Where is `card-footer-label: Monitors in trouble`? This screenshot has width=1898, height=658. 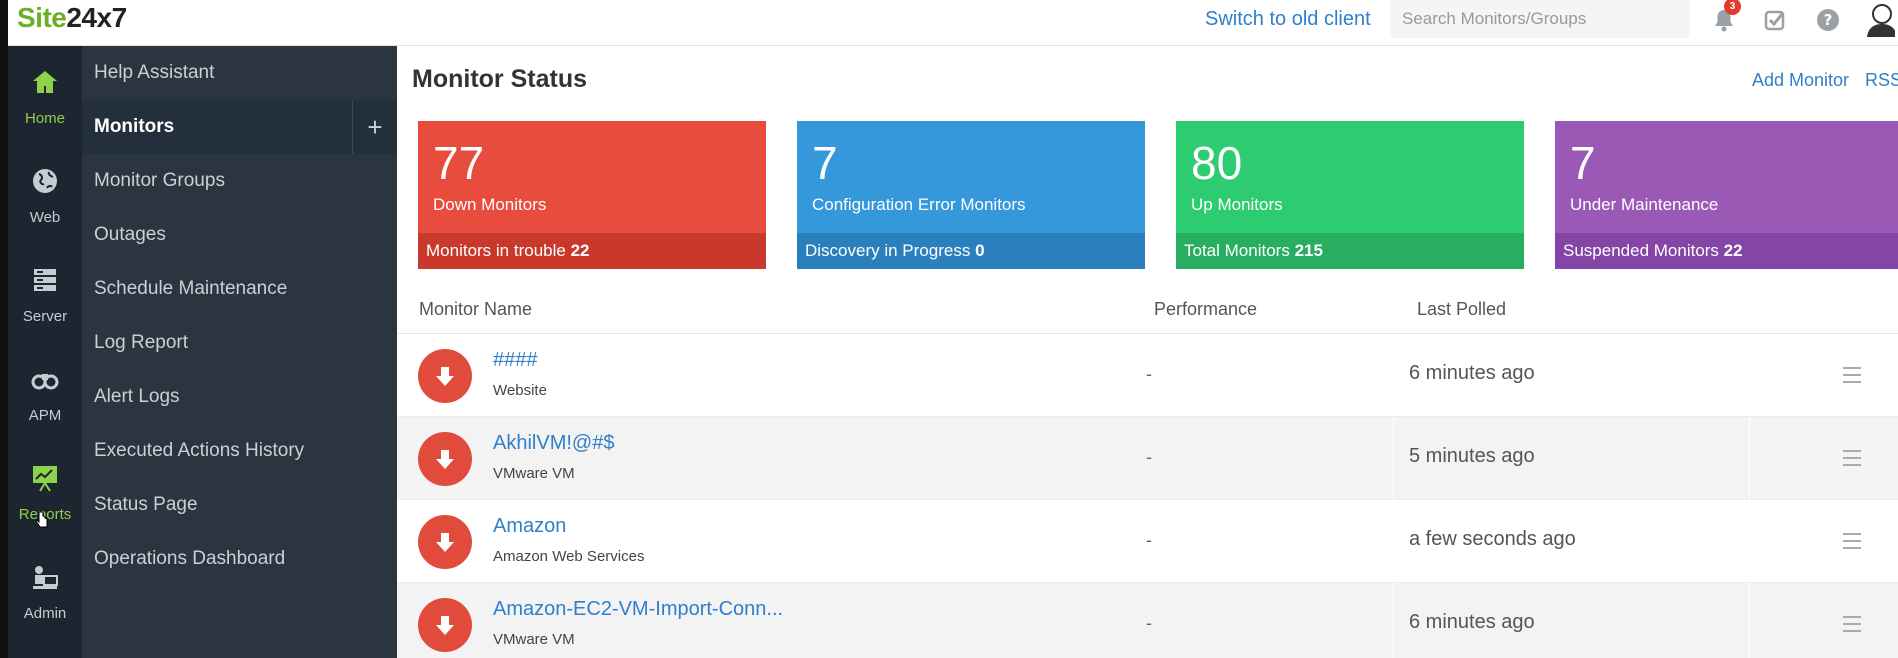
card-footer-label: Monitors in trouble is located at coordinates (496, 250).